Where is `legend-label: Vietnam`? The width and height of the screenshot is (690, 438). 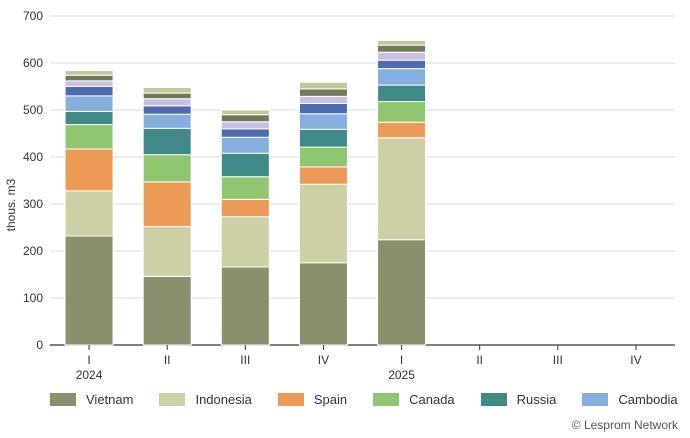 legend-label: Vietnam is located at coordinates (110, 399).